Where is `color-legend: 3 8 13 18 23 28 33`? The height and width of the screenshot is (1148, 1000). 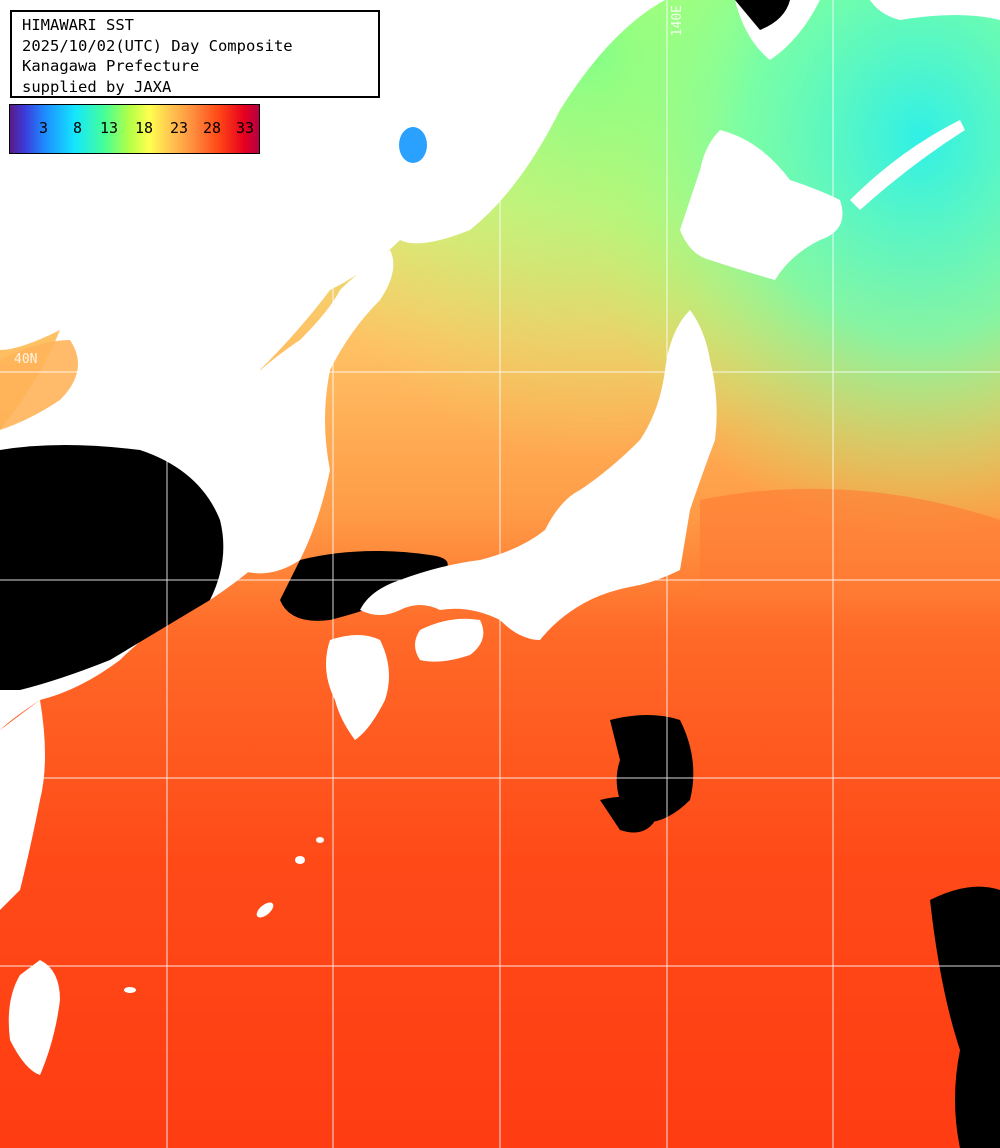 color-legend: 3 8 13 18 23 28 33 is located at coordinates (134, 129).